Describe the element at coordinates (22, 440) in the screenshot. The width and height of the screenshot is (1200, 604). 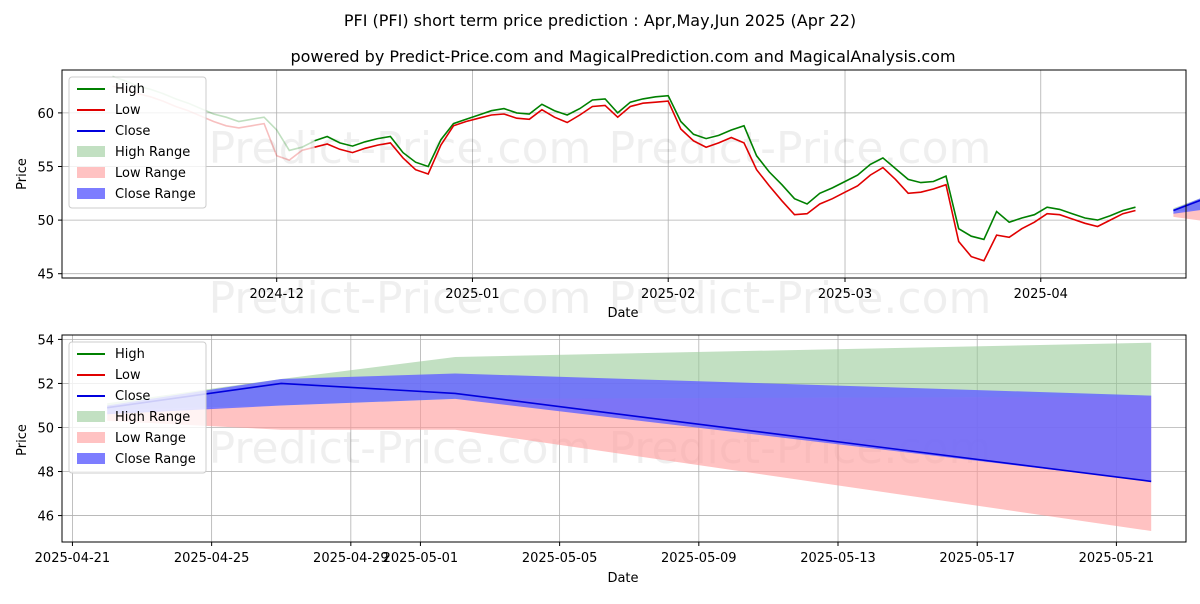
I see `bottom-y-axis-label: Price` at that location.